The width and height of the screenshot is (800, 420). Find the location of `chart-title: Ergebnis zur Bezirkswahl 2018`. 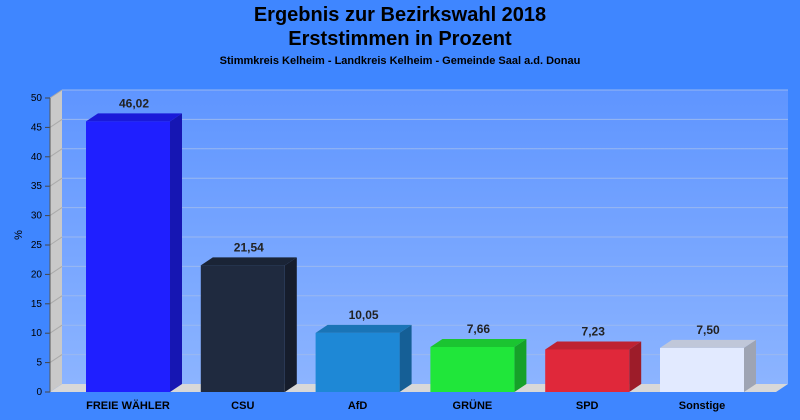

chart-title: Ergebnis zur Bezirkswahl 2018 is located at coordinates (400, 15).